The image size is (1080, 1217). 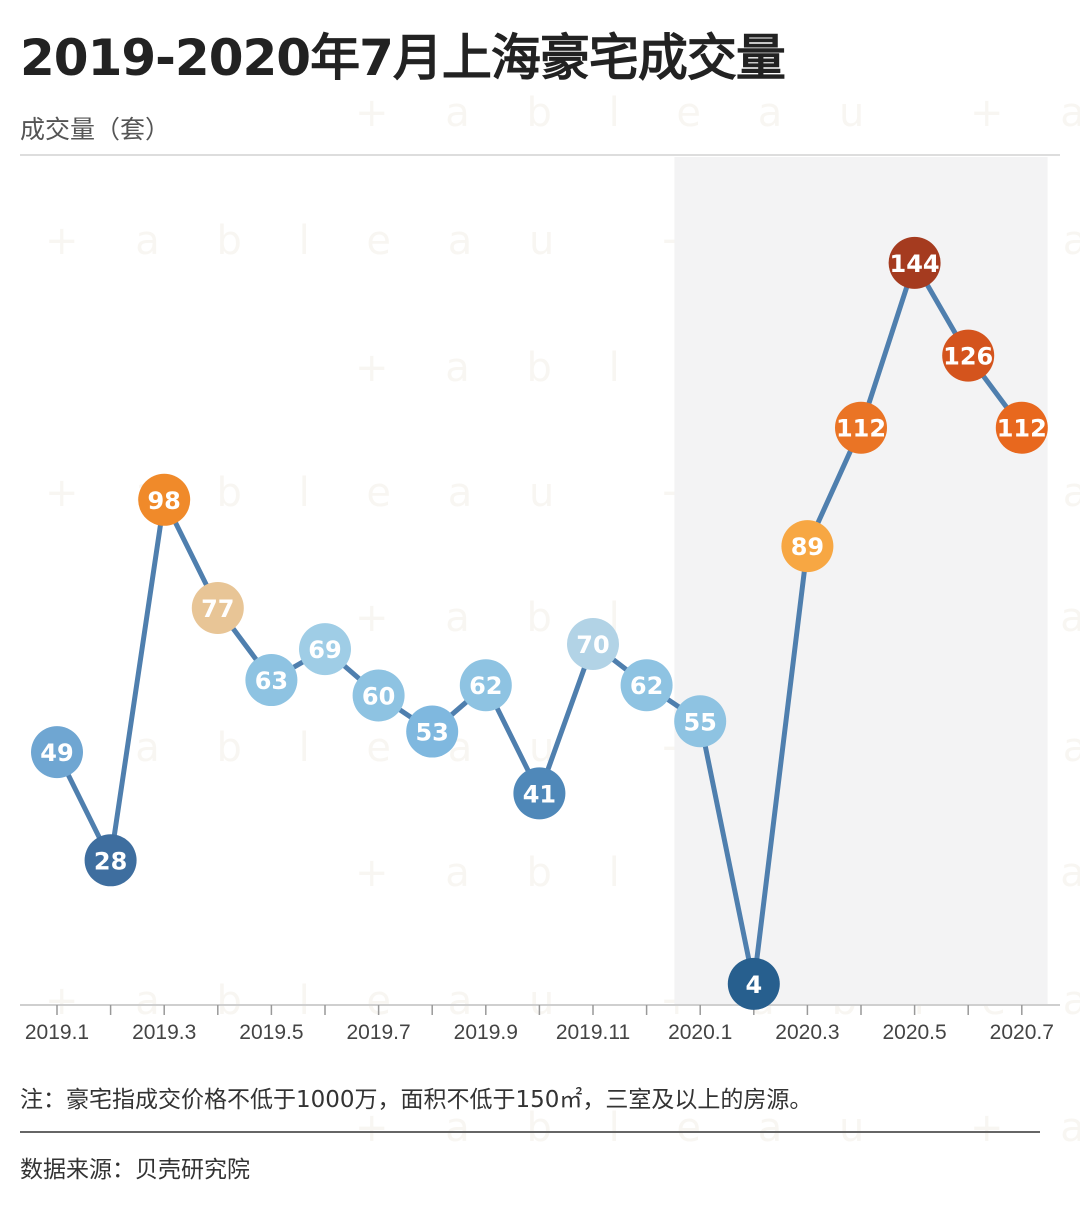 What do you see at coordinates (57, 1032) in the screenshot?
I see `x-tick-label: 2019.1` at bounding box center [57, 1032].